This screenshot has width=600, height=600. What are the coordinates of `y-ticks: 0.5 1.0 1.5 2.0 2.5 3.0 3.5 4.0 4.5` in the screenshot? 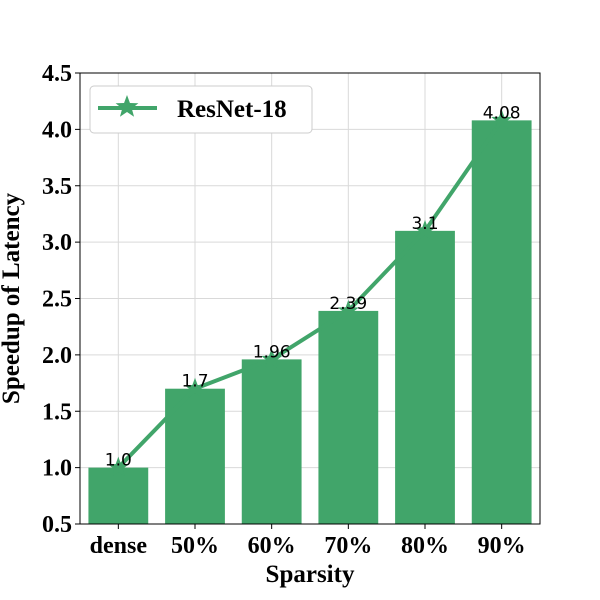 It's located at (61, 299).